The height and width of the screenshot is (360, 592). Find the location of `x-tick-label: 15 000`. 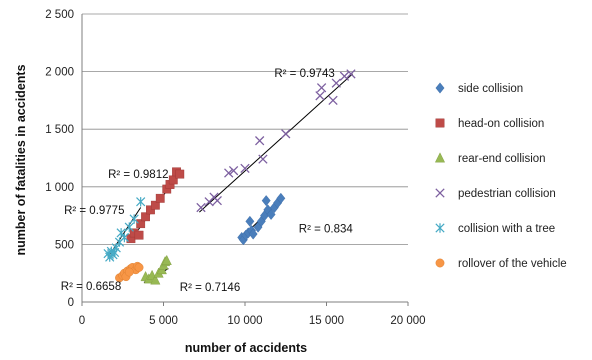

x-tick-label: 15 000 is located at coordinates (326, 321).